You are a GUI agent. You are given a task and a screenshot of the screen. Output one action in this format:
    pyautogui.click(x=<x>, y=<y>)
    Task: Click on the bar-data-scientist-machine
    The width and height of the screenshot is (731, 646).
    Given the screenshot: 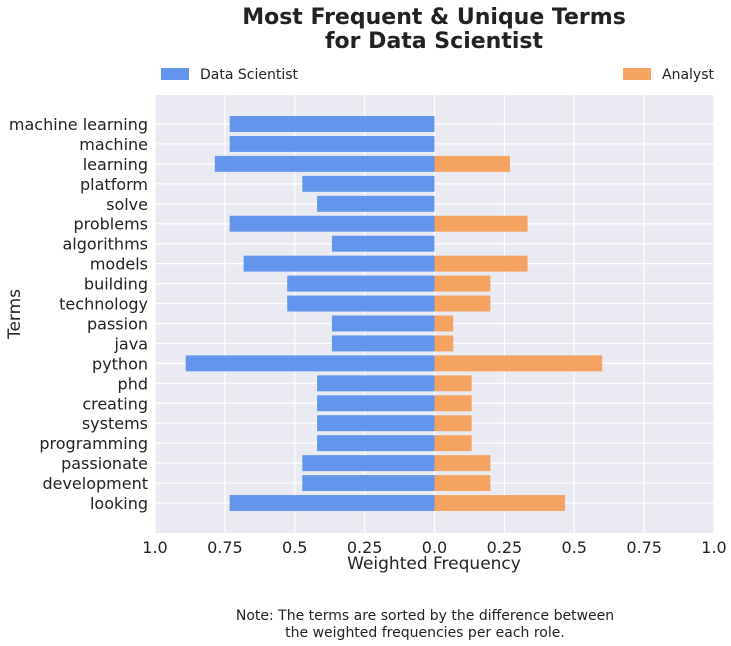 What is the action you would take?
    pyautogui.click(x=332, y=143)
    